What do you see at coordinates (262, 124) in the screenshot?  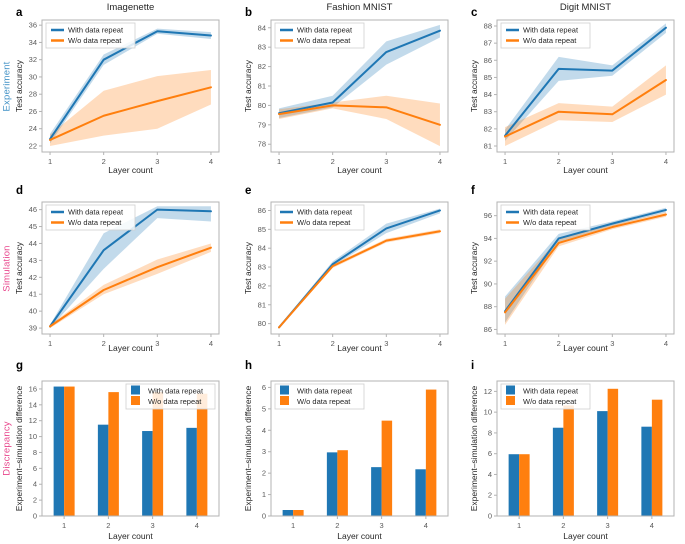 I see `svg-text: 79` at bounding box center [262, 124].